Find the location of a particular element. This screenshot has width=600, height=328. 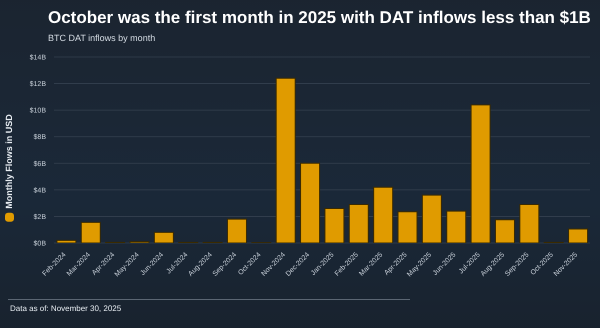

chart-title: October was the first month in 2025 with DAT inflows less than $1B is located at coordinates (319, 18).